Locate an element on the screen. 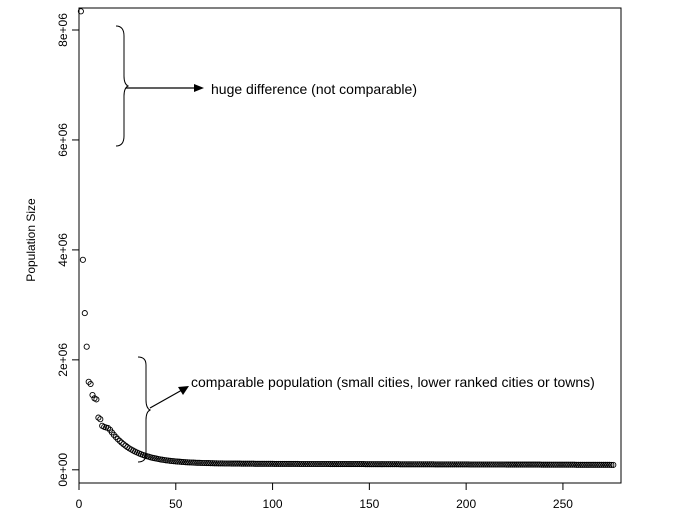  x-tick-label: 150 is located at coordinates (369, 504).